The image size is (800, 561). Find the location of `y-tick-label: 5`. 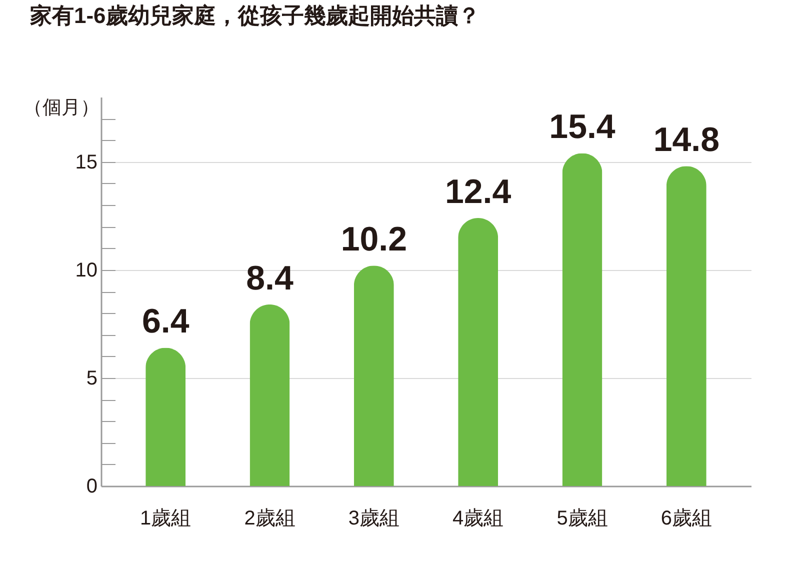

y-tick-label: 5 is located at coordinates (92, 378).